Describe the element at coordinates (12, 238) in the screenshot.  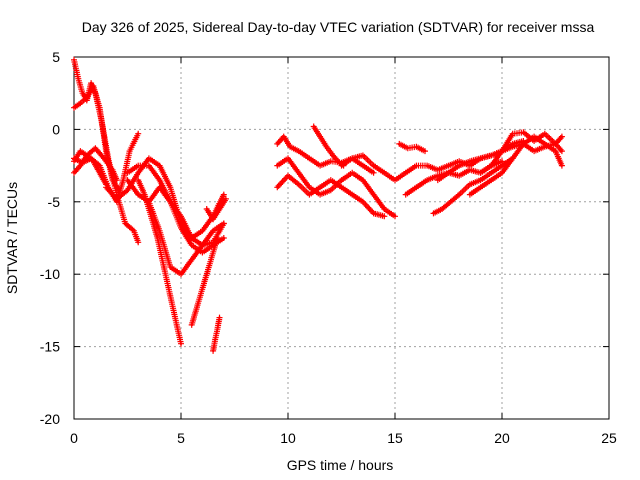
I see `y-axis-label: SDTVAR / TECUs` at that location.